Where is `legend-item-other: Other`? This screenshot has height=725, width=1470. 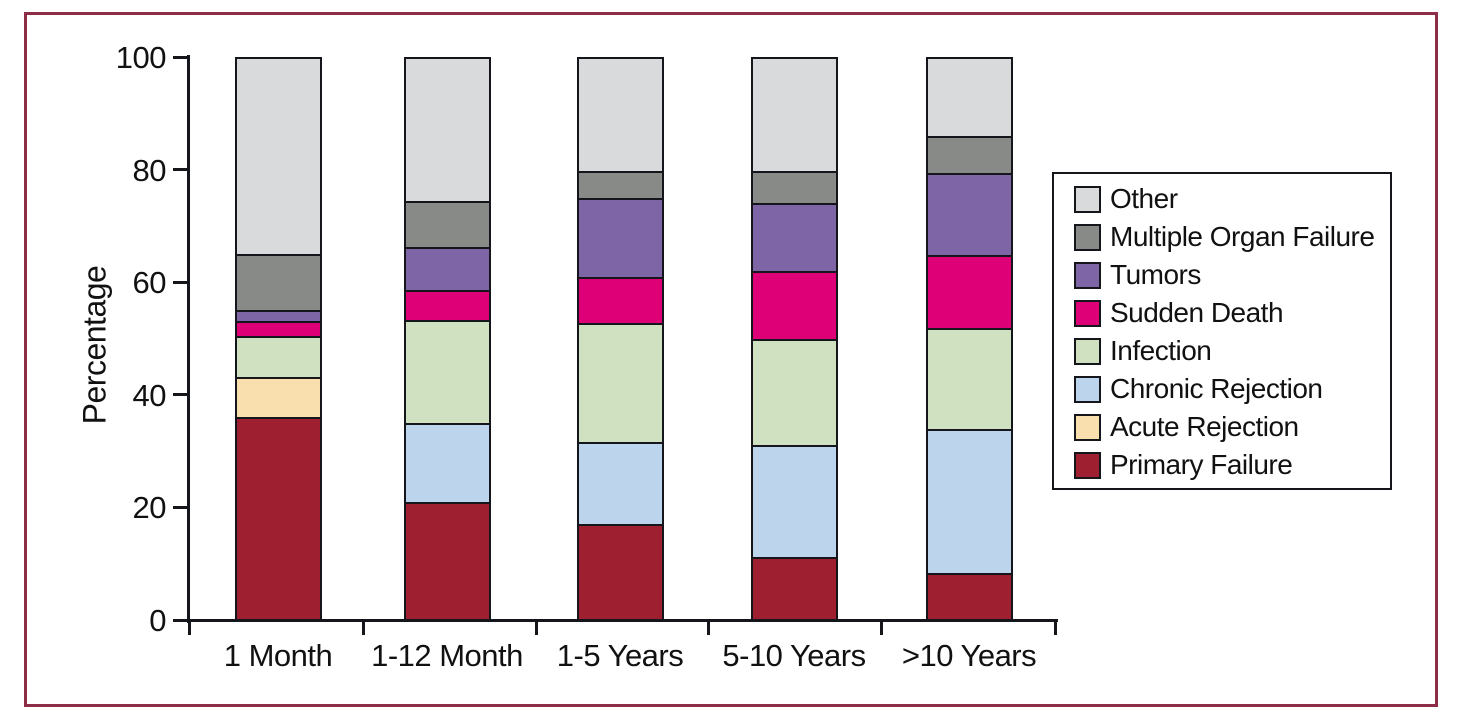
legend-item-other: Other is located at coordinates (1232, 199).